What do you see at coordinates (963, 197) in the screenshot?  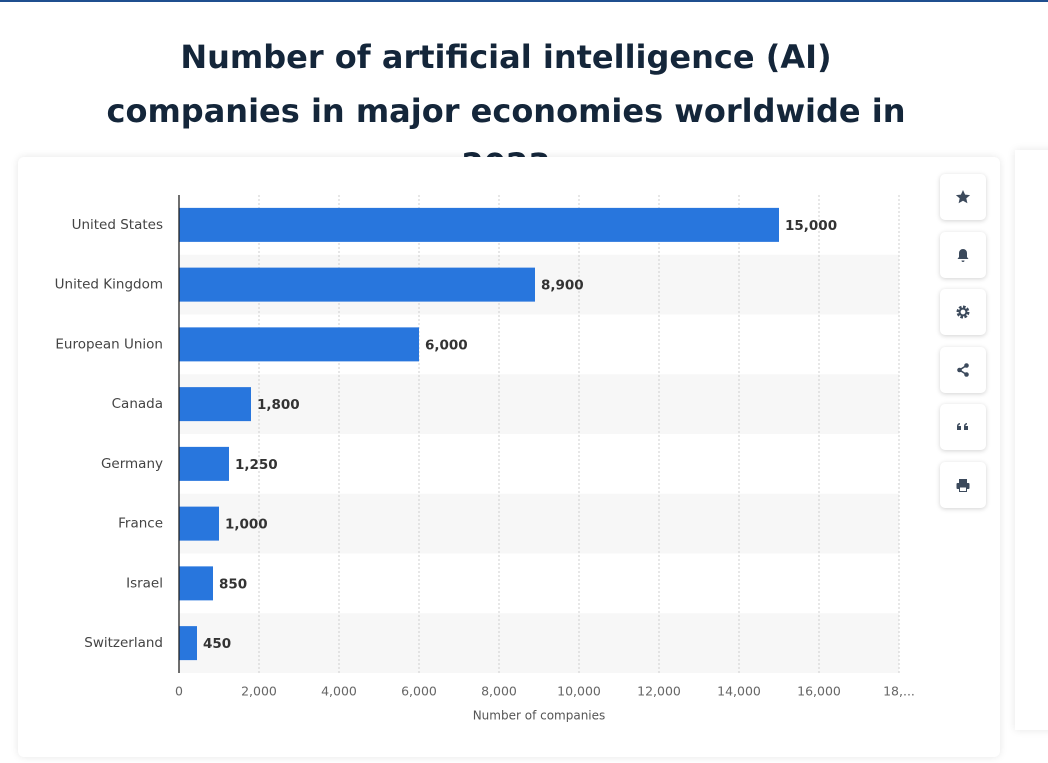 I see `favorite-button` at bounding box center [963, 197].